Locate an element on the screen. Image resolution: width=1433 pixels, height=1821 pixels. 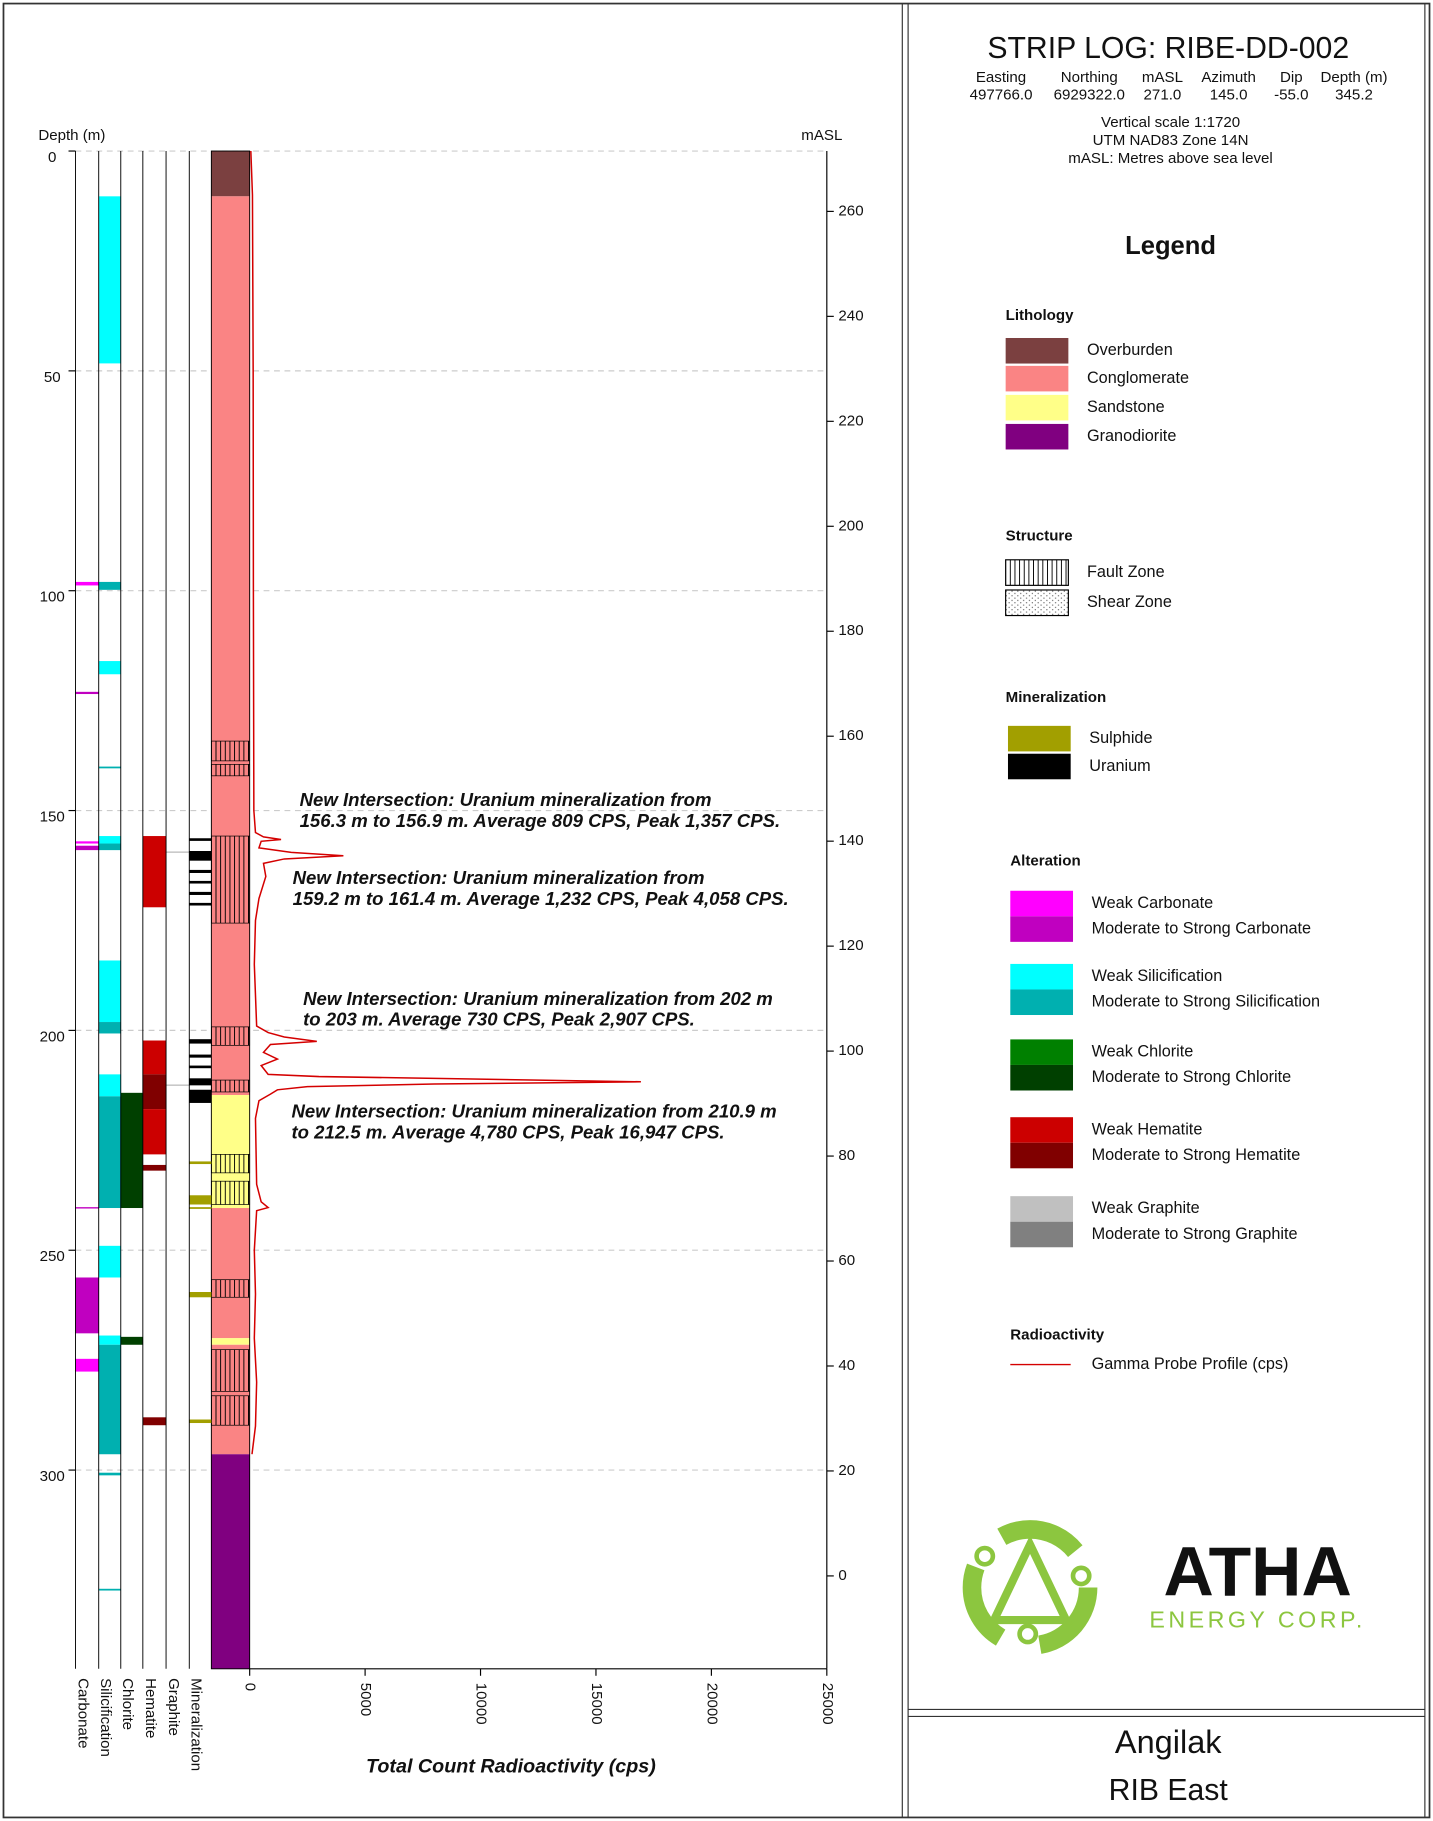
y-tick-label: 50 is located at coordinates (52, 377).